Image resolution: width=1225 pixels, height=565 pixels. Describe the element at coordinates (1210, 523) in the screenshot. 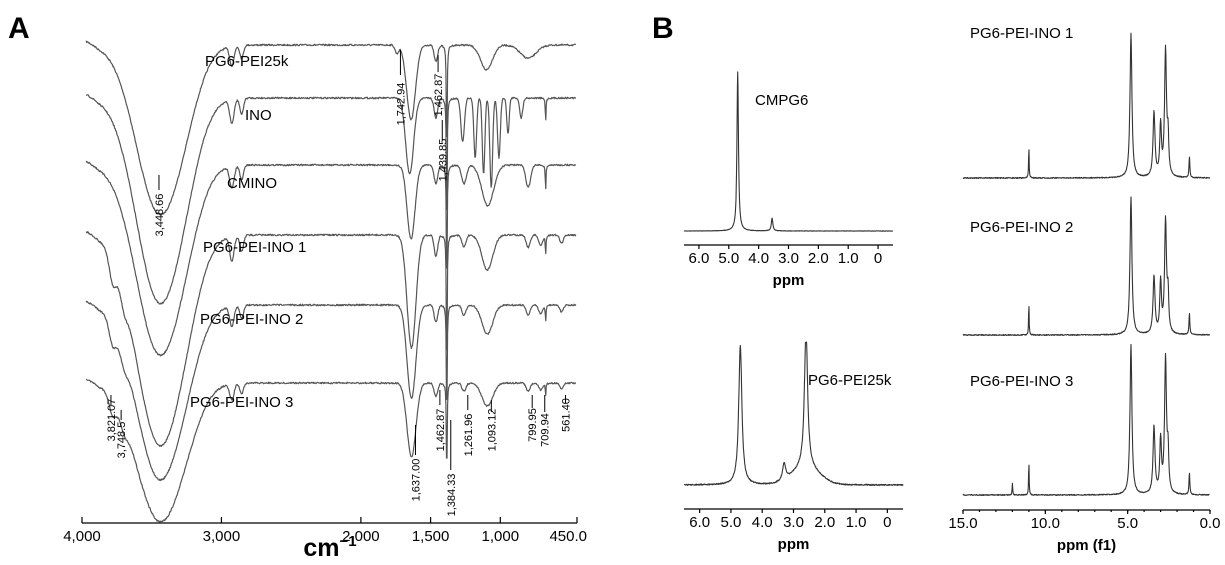

I see `nmr-x-tick-label: 0.0` at that location.